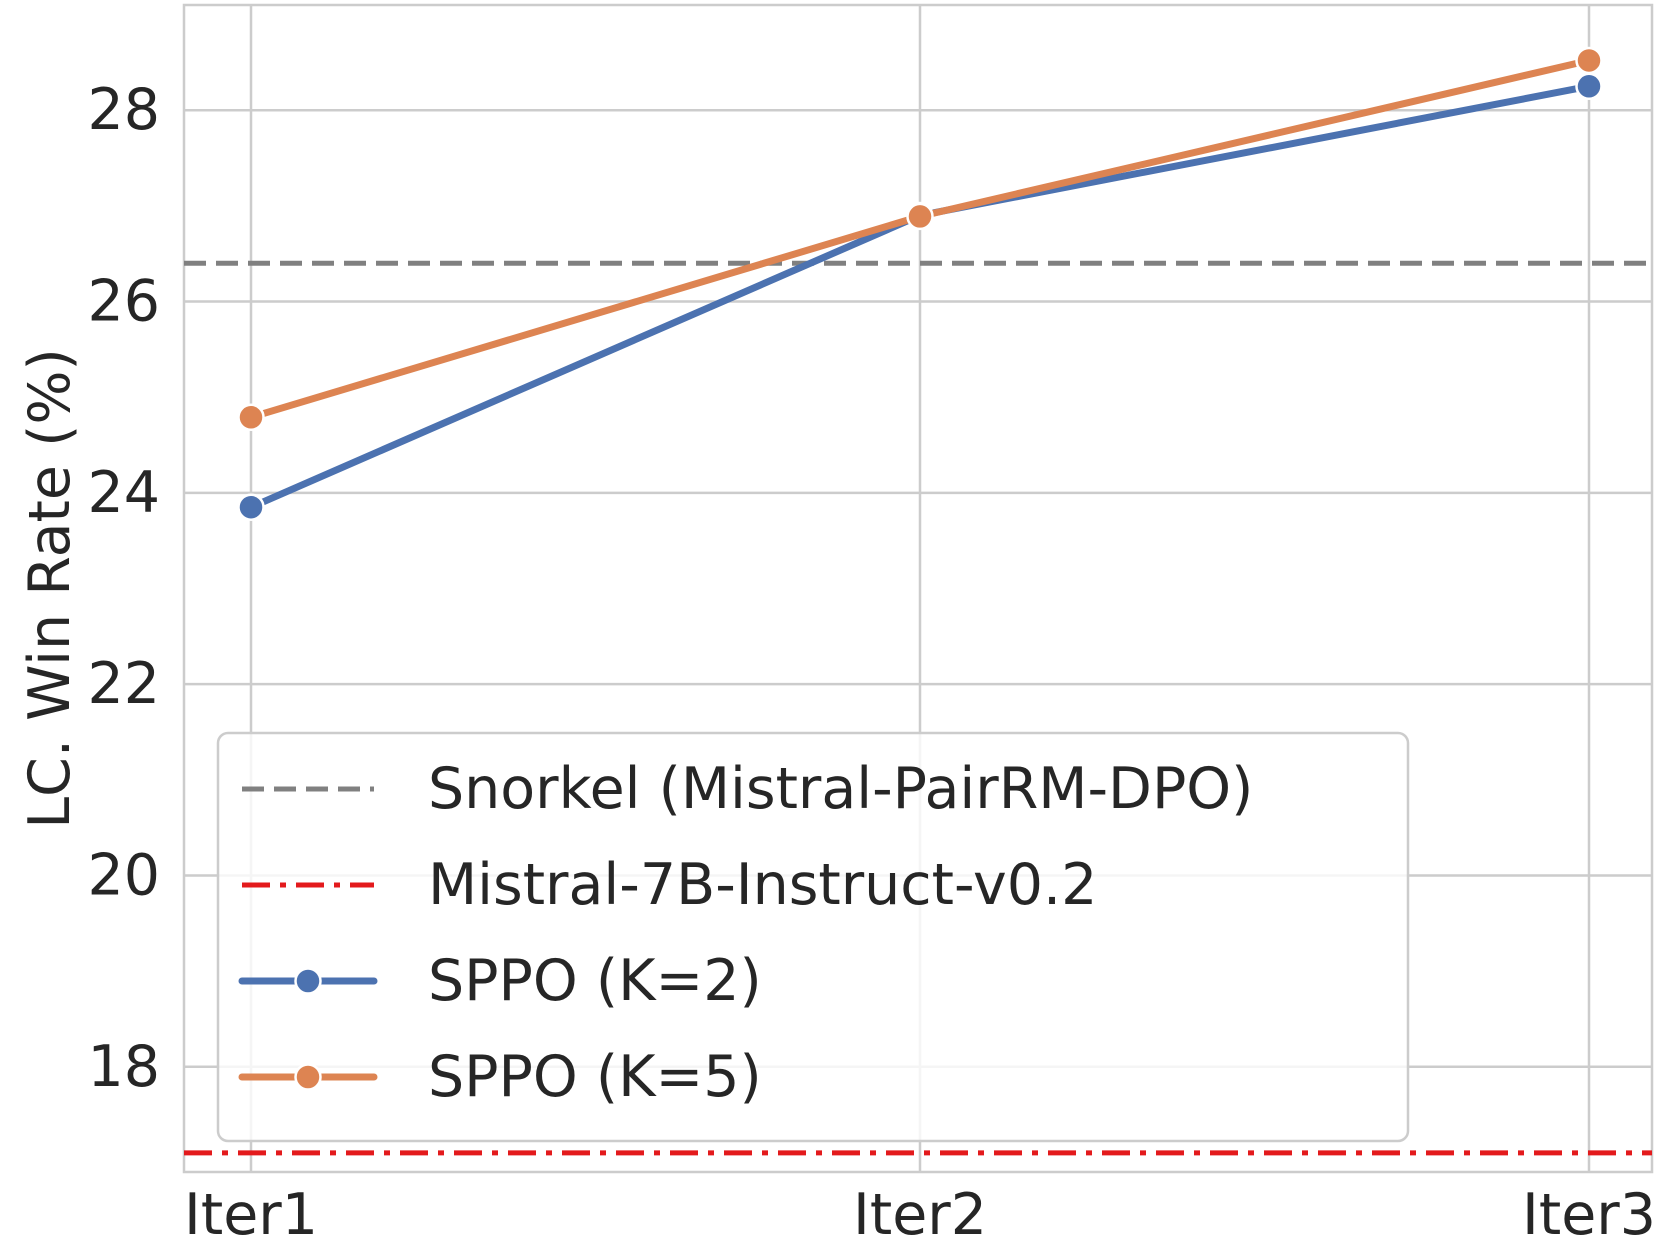  What do you see at coordinates (595, 981) in the screenshot?
I see `legend-label: SPPO (K=2)` at bounding box center [595, 981].